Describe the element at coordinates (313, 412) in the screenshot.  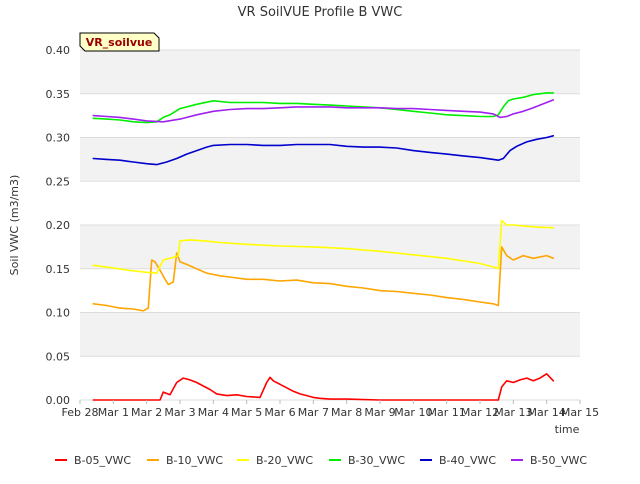
I see `x-tick-label: Mar 7` at that location.